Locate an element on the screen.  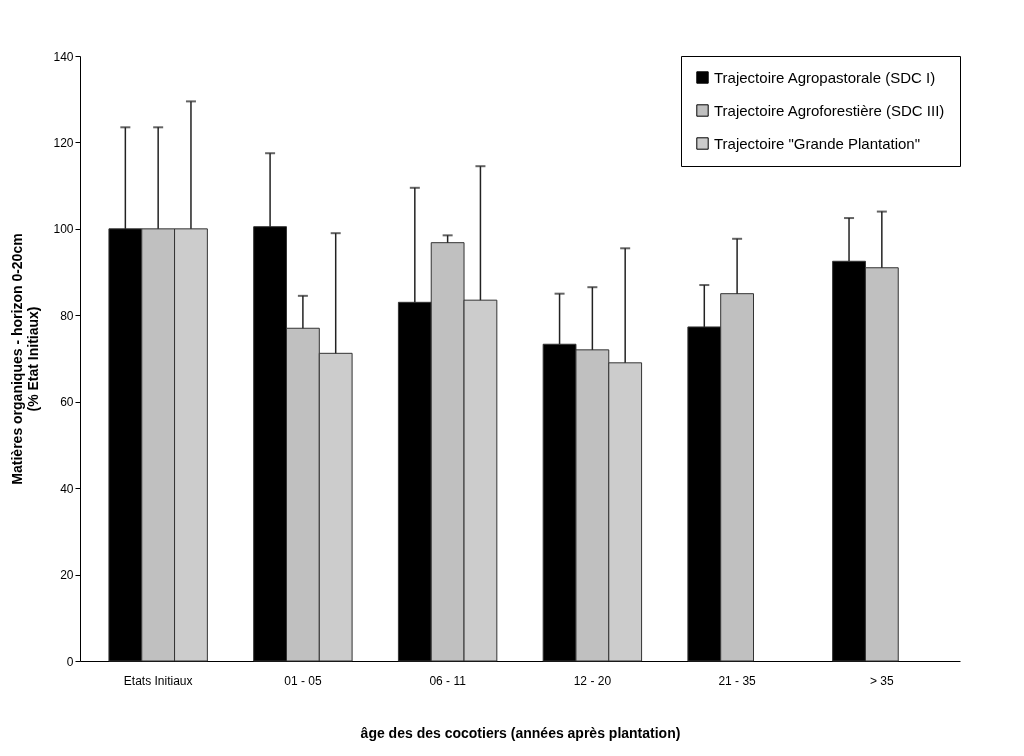
legend-label: Trajectoire "Grande Plantation" is located at coordinates (817, 143).